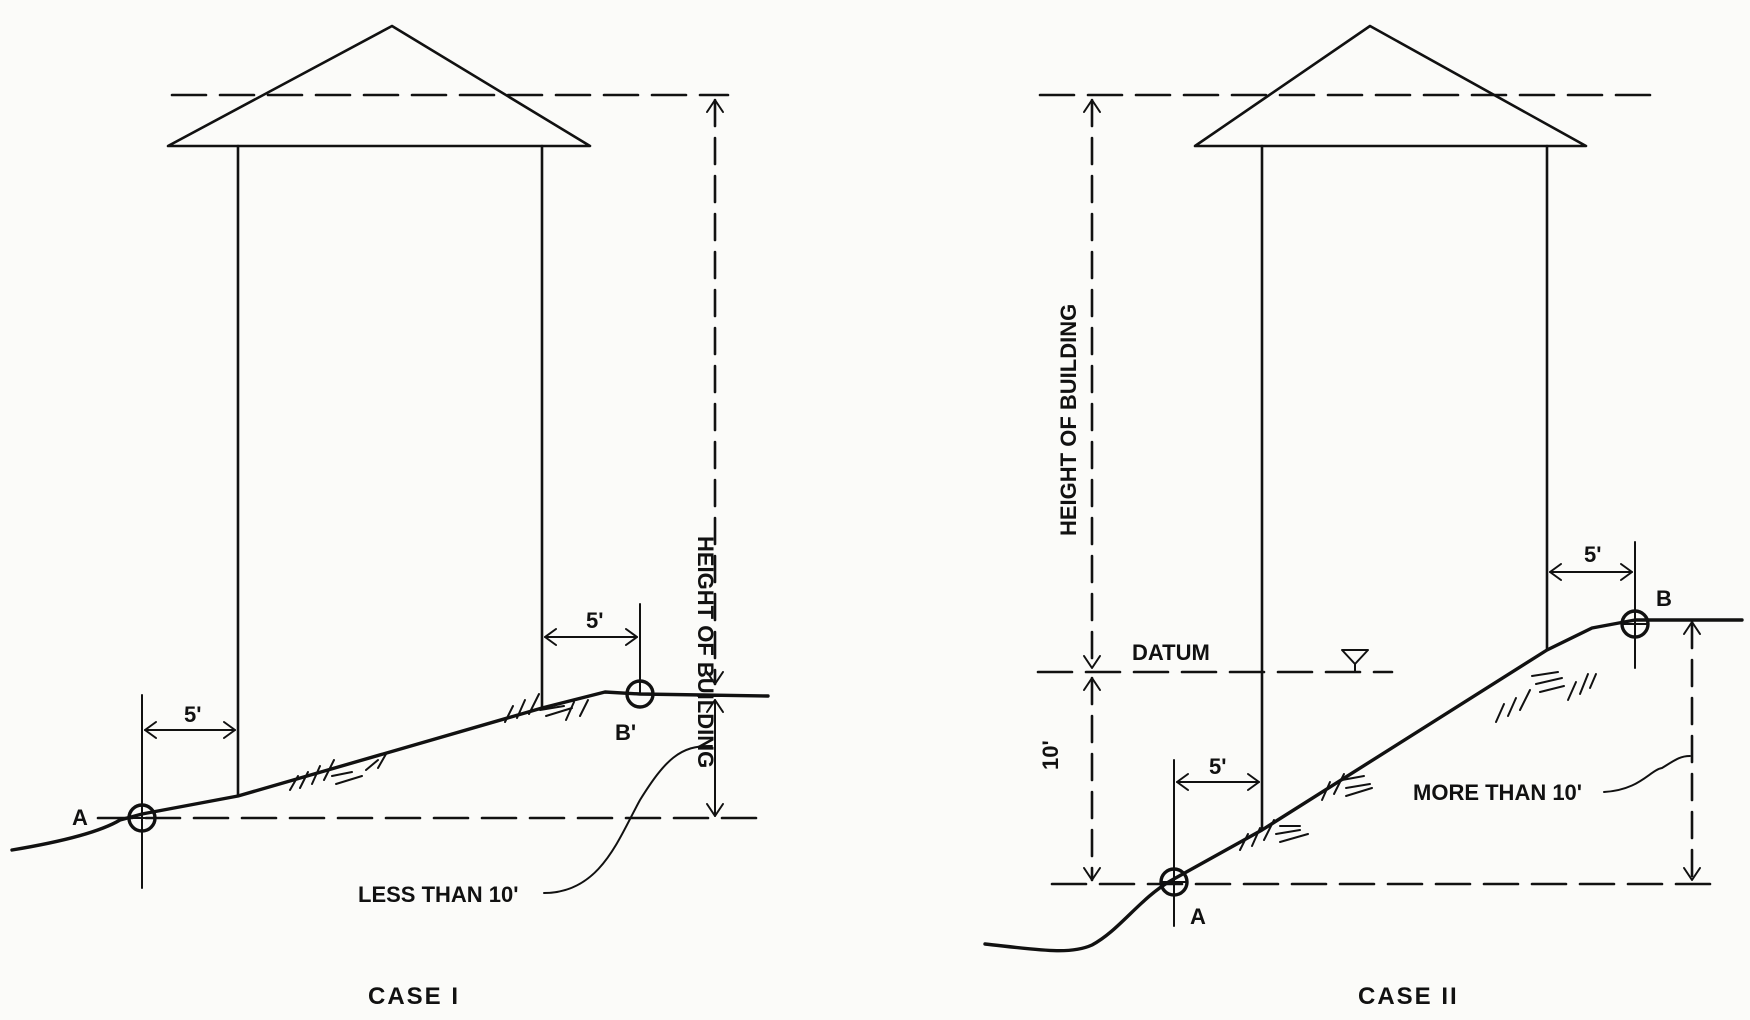 The image size is (1750, 1020). I want to click on case-ii-right-offset-arrow-right, so click(1626, 572).